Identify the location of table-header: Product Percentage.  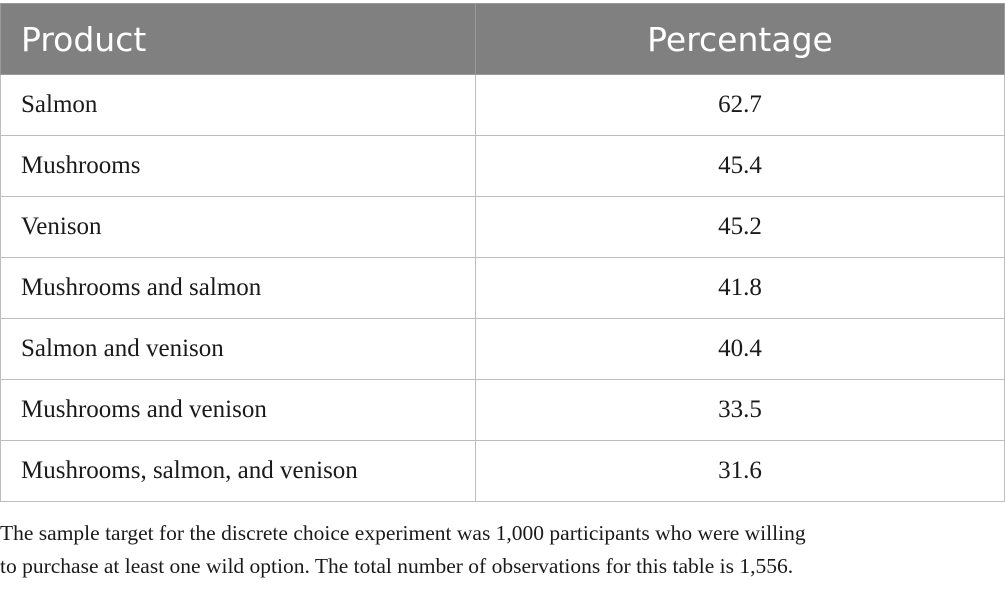
(502, 39).